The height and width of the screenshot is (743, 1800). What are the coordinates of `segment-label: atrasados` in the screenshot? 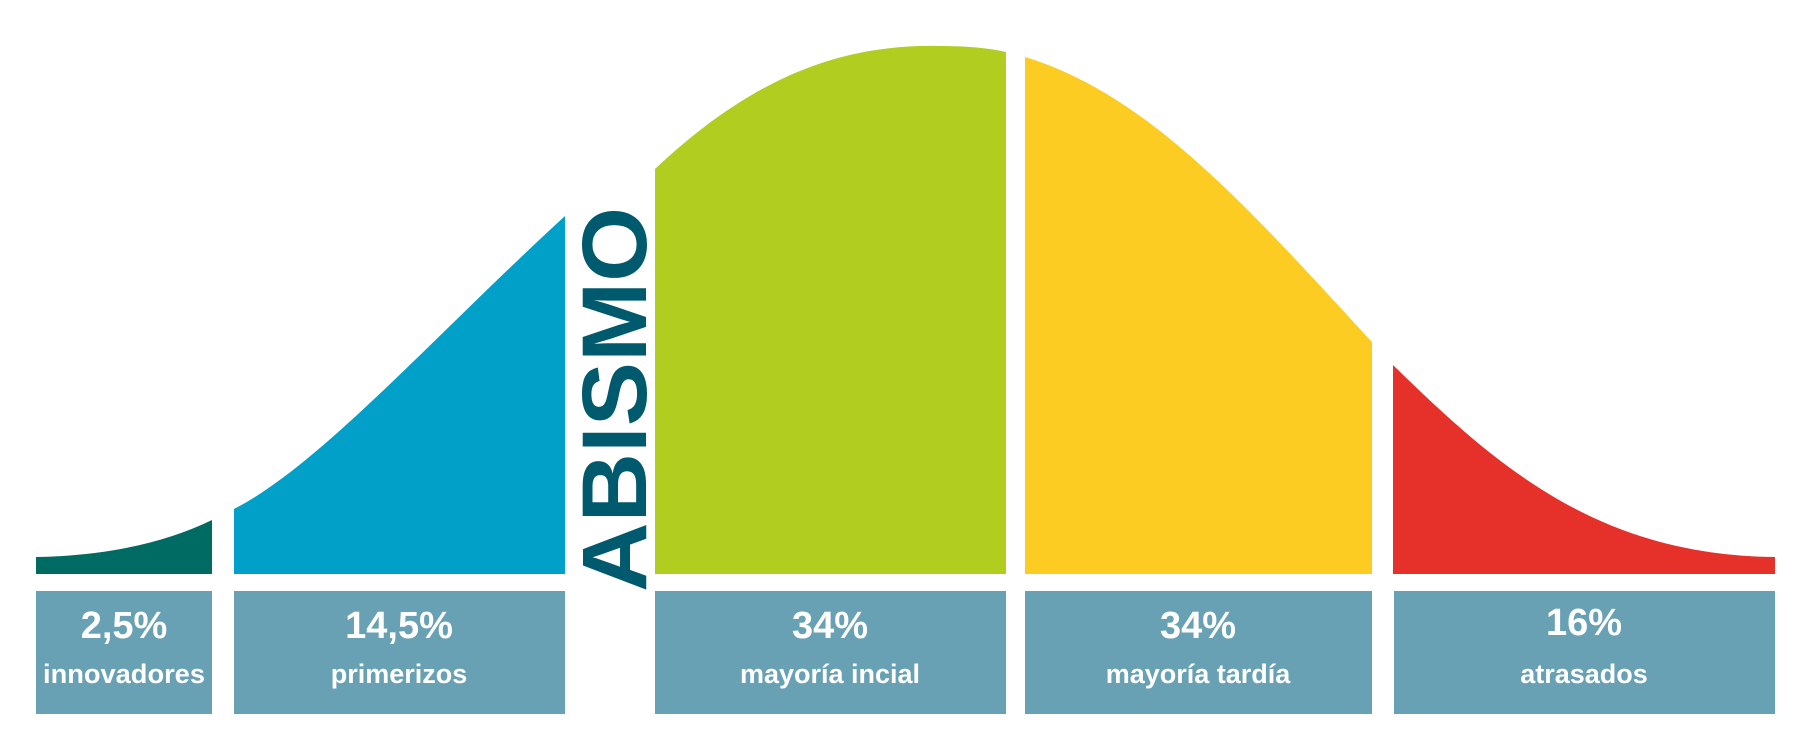 It's located at (1584, 674).